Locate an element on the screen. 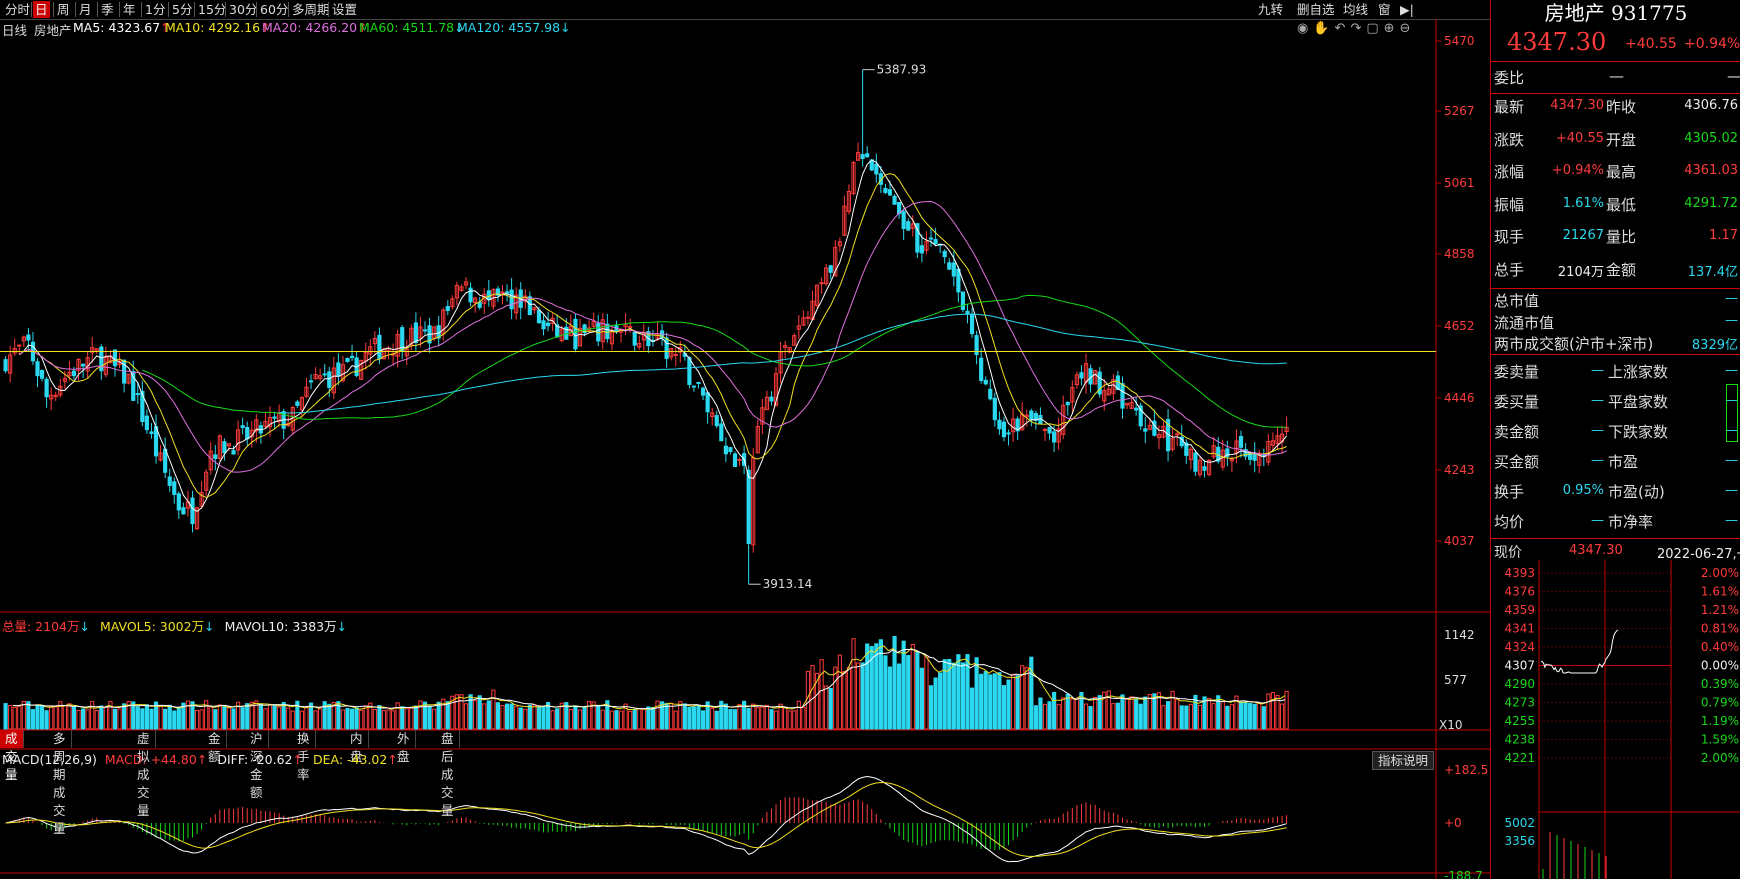 The image size is (1740, 879). market-value: 8329亿 is located at coordinates (1714, 345).